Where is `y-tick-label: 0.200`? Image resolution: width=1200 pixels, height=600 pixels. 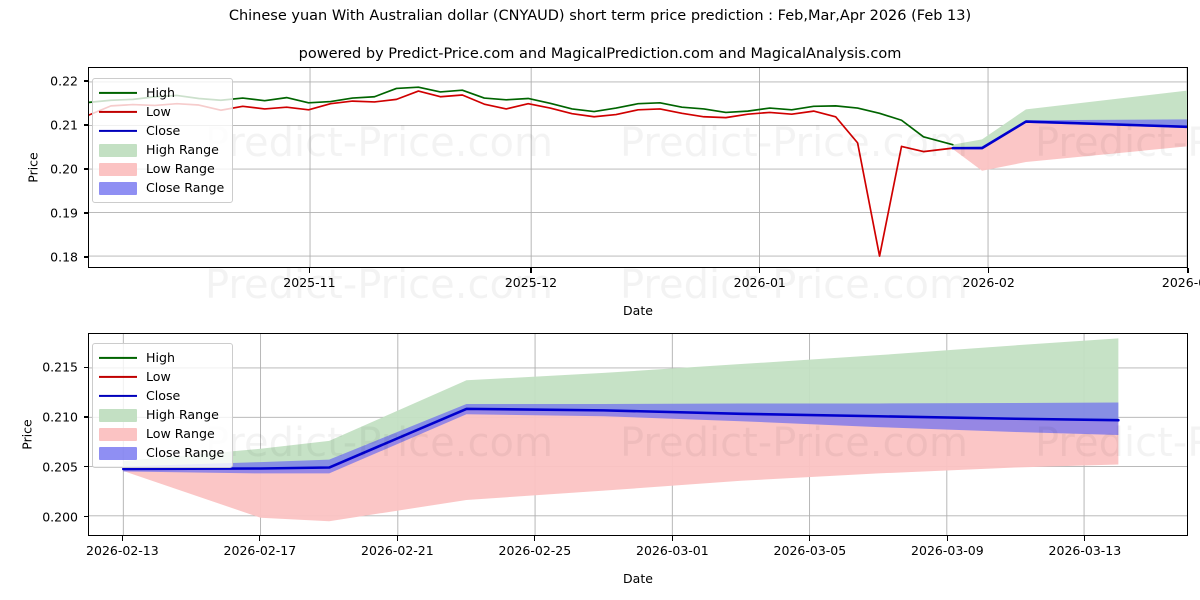 y-tick-label: 0.200 is located at coordinates (60, 517).